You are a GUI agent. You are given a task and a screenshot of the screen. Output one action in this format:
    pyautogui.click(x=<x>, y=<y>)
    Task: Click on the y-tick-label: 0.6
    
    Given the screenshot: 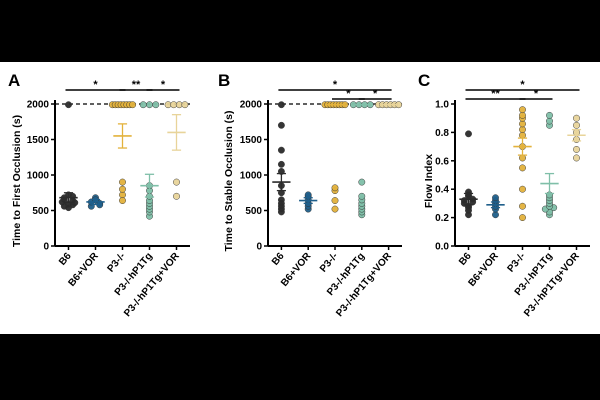 What is the action you would take?
    pyautogui.click(x=442, y=161)
    